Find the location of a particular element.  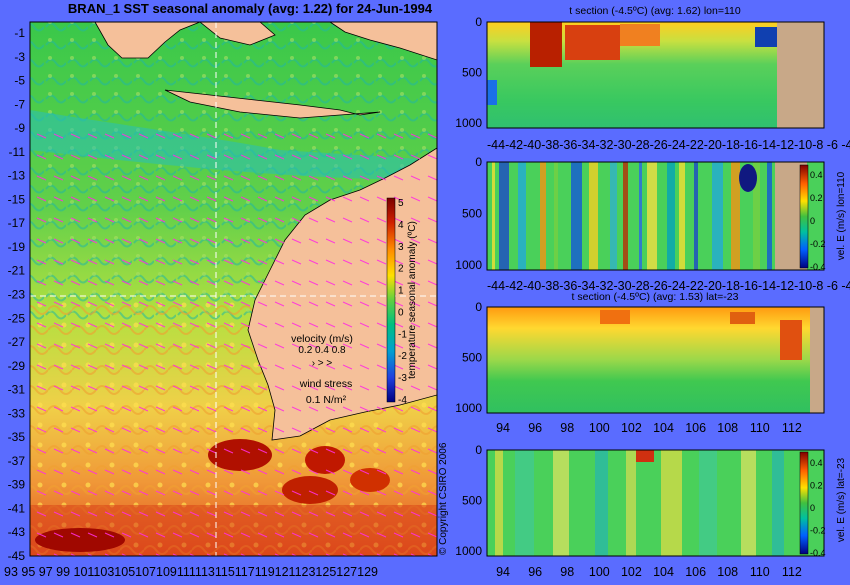

x-tick-label: 104 is located at coordinates (663, 428).